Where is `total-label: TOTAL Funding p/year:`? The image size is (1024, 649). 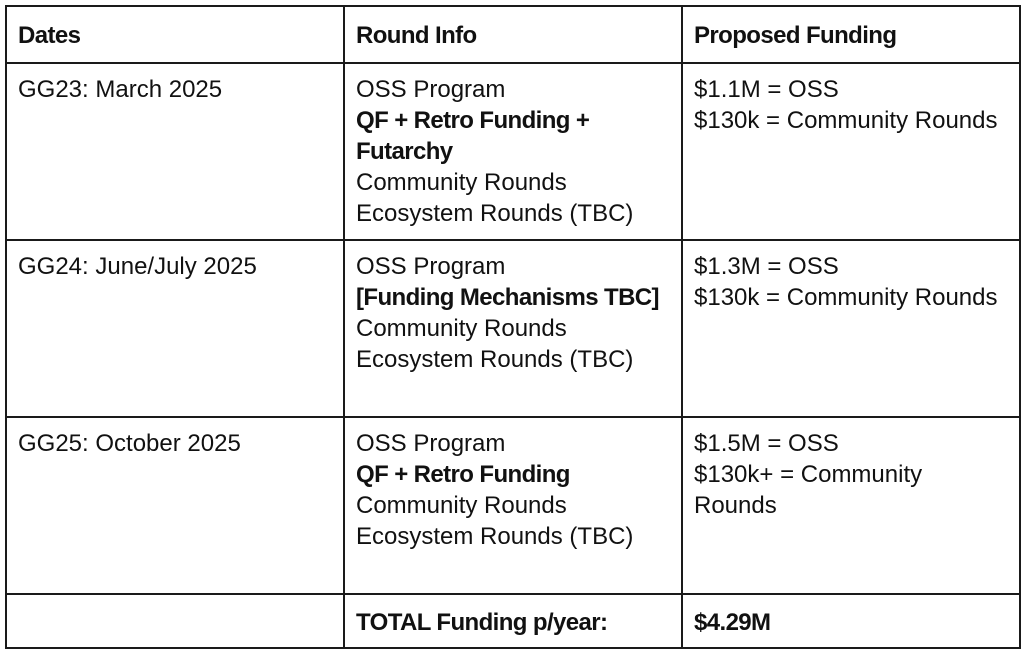 total-label: TOTAL Funding p/year: is located at coordinates (513, 621).